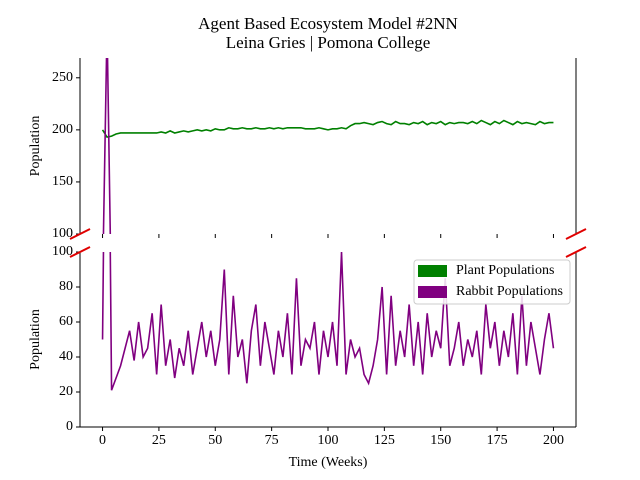 This screenshot has width=640, height=480. Describe the element at coordinates (66, 321) in the screenshot. I see `y-tick-label: 60` at that location.